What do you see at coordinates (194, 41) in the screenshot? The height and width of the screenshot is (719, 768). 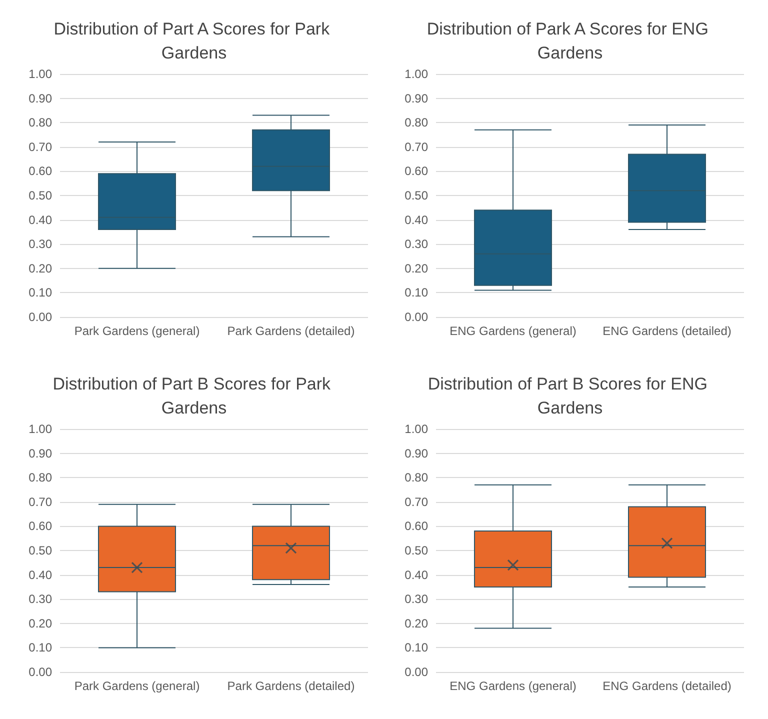 I see `chart-title: Distribution of Part A Scores for Park Gardens` at bounding box center [194, 41].